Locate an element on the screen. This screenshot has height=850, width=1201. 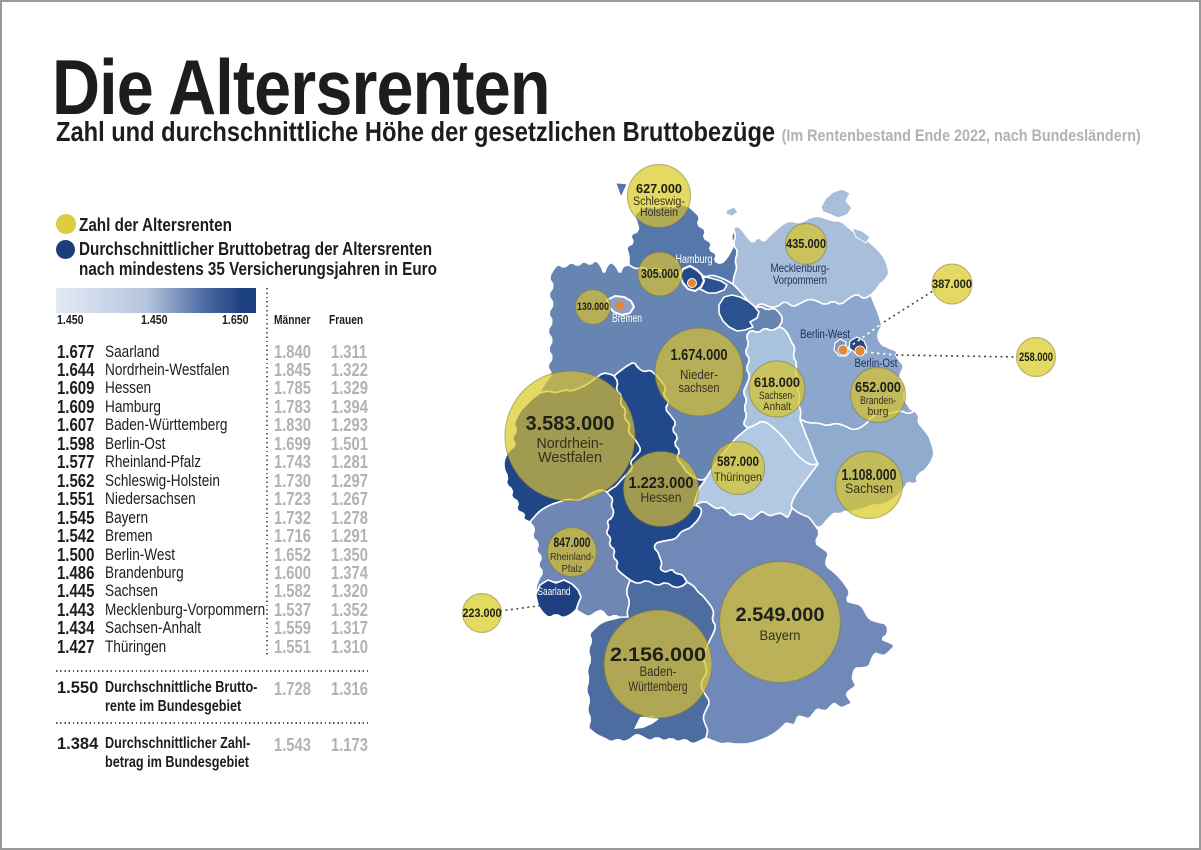
svg-text: 305.000 is located at coordinates (660, 273).